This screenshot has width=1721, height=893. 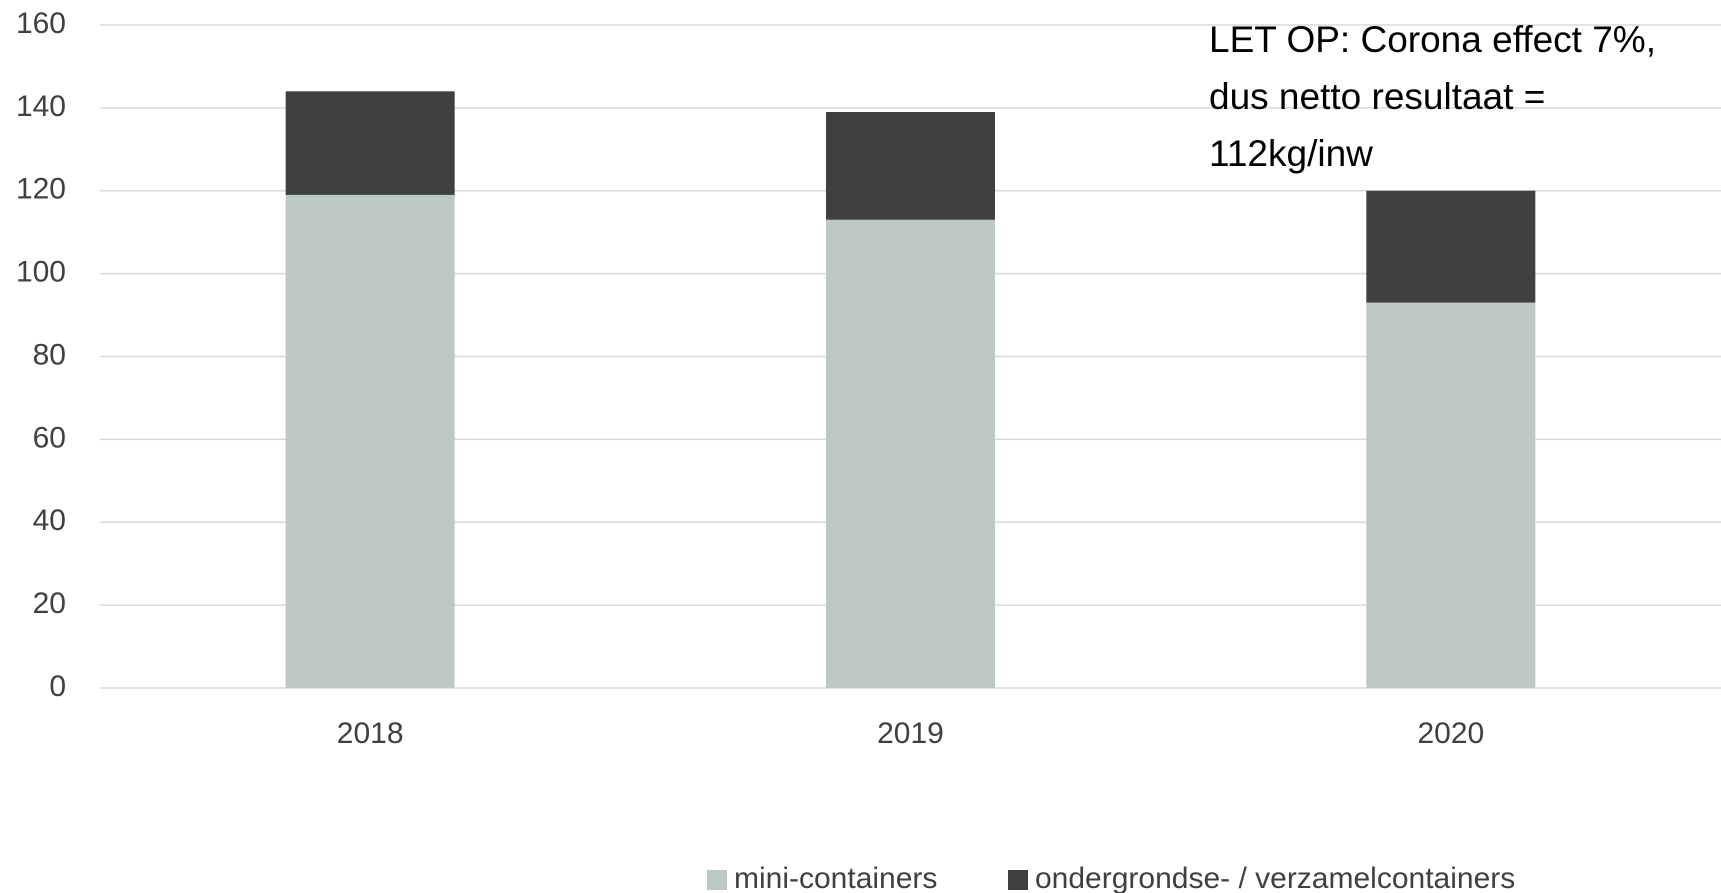 I want to click on y-tick-label: 20, so click(x=49, y=603).